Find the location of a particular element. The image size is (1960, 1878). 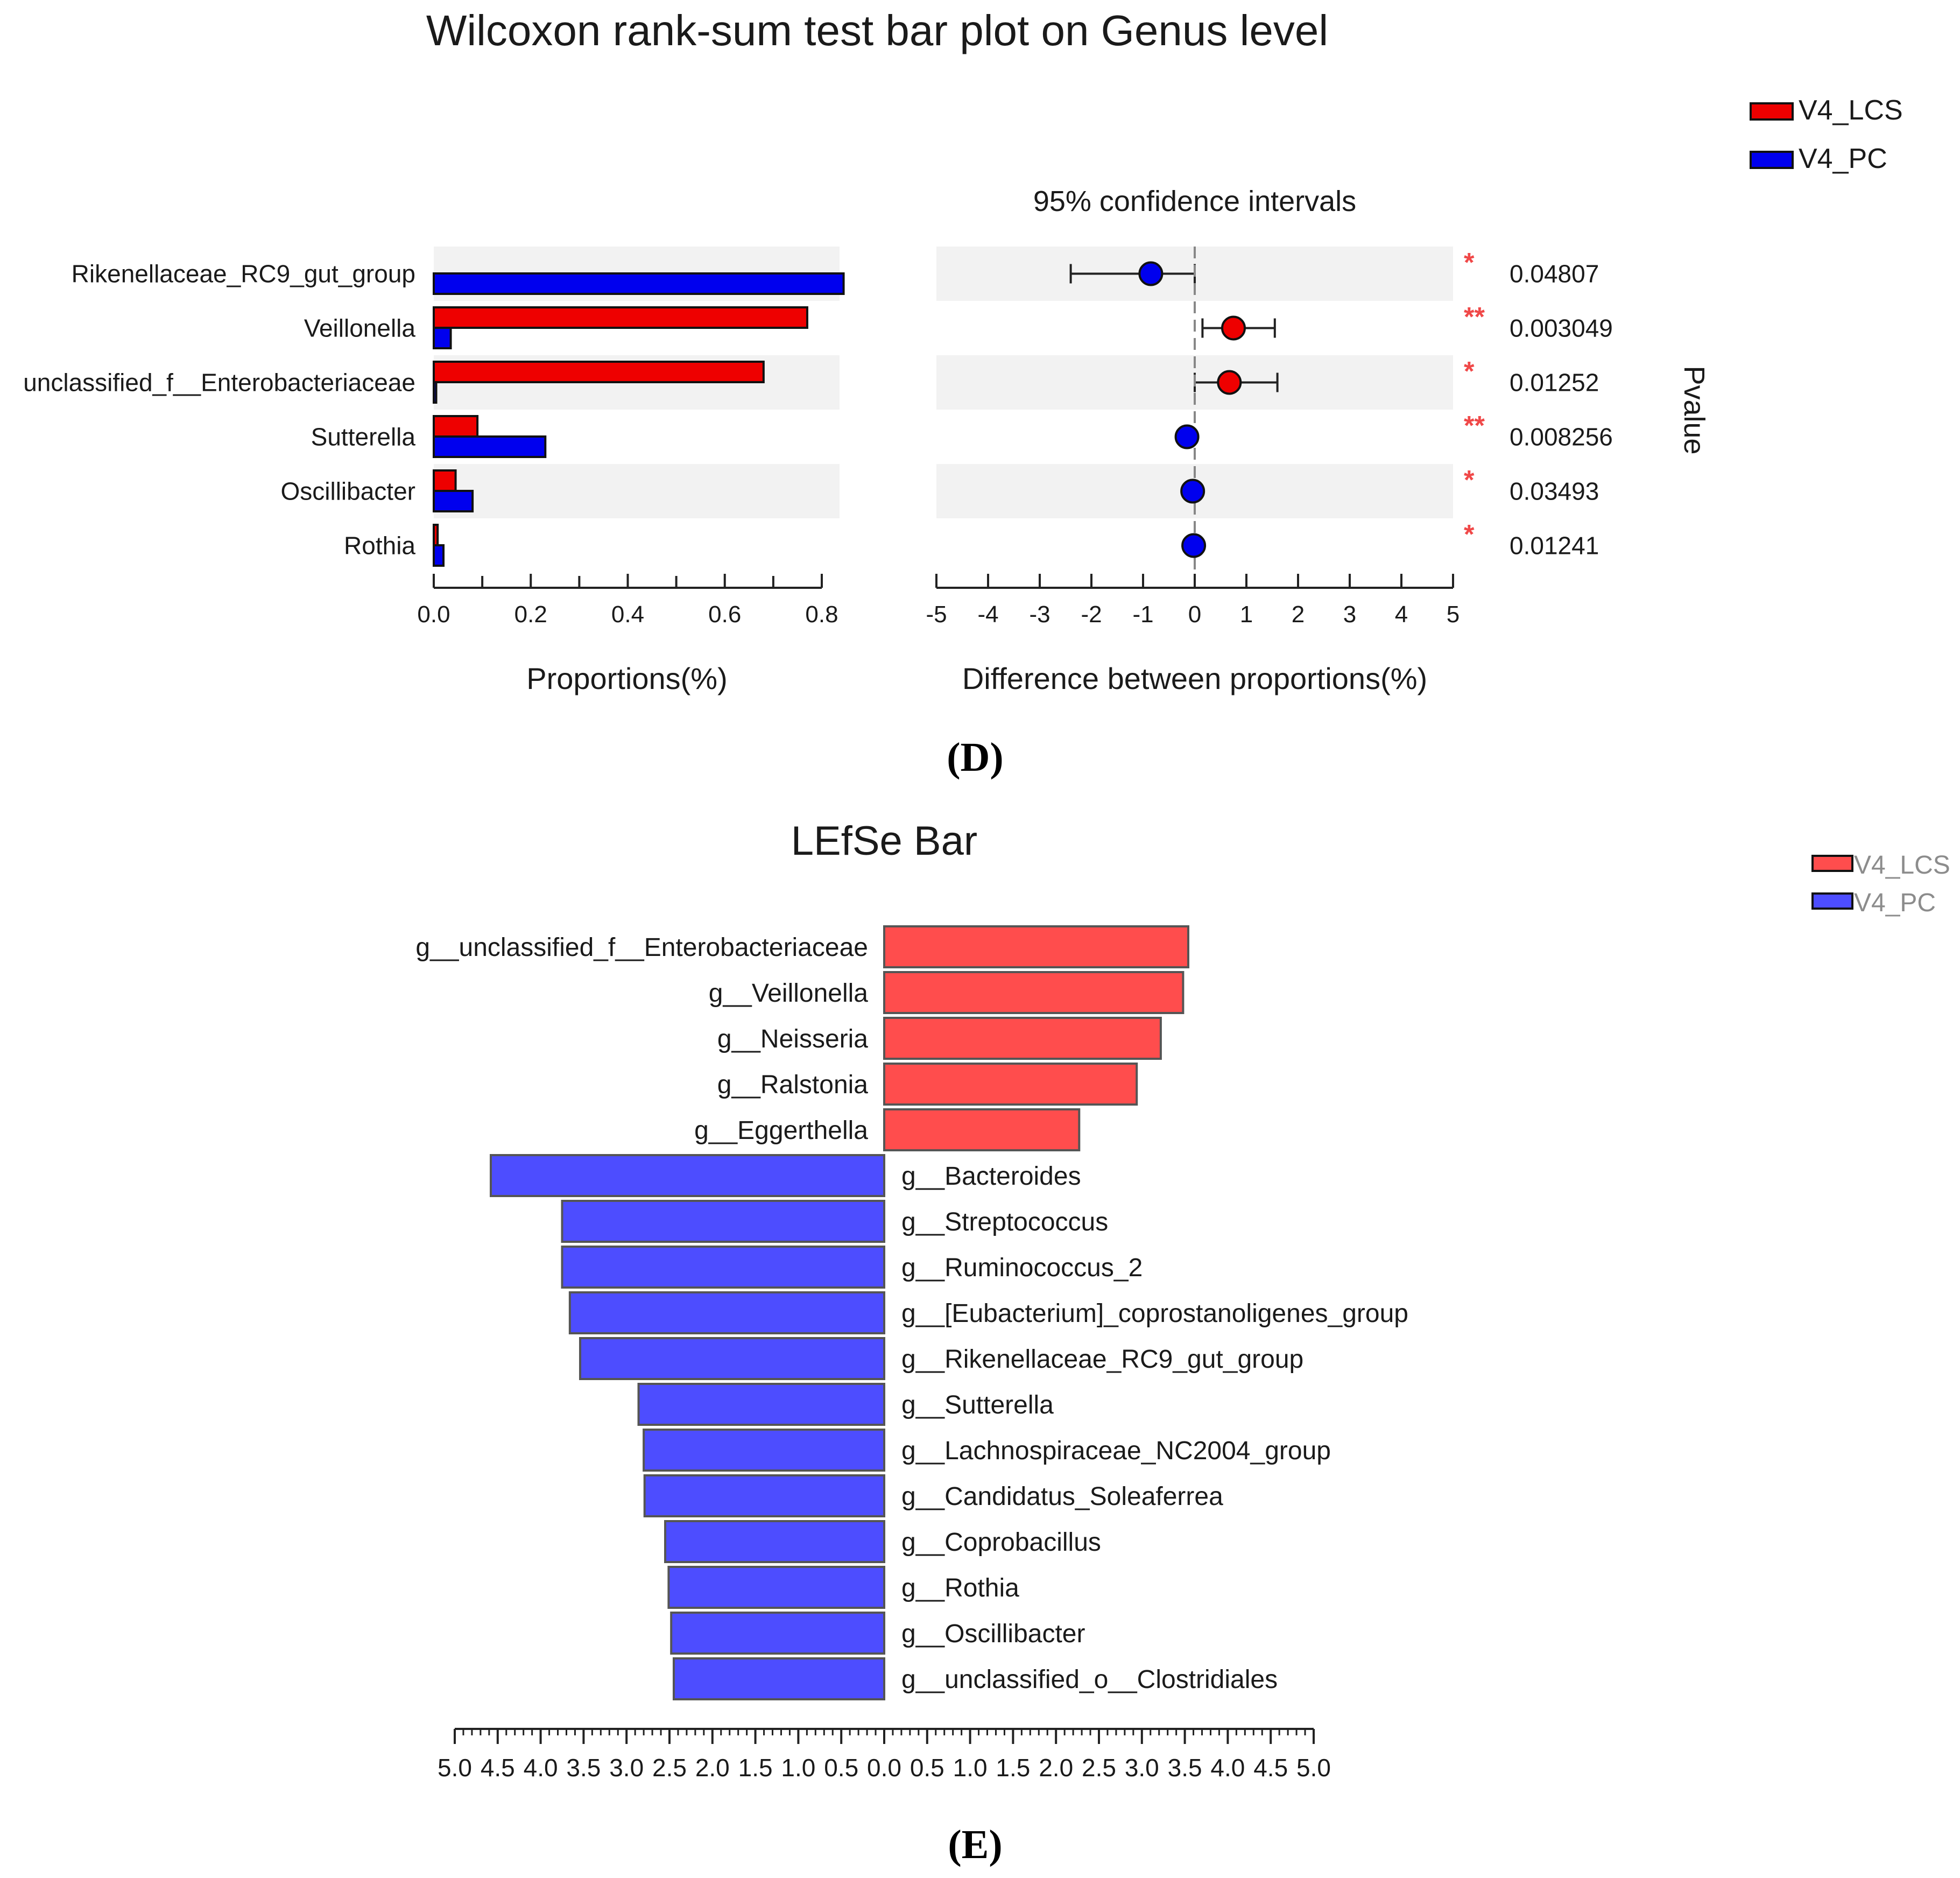

lefse-bar-label: g__Coprobacillus is located at coordinates (1001, 1542).